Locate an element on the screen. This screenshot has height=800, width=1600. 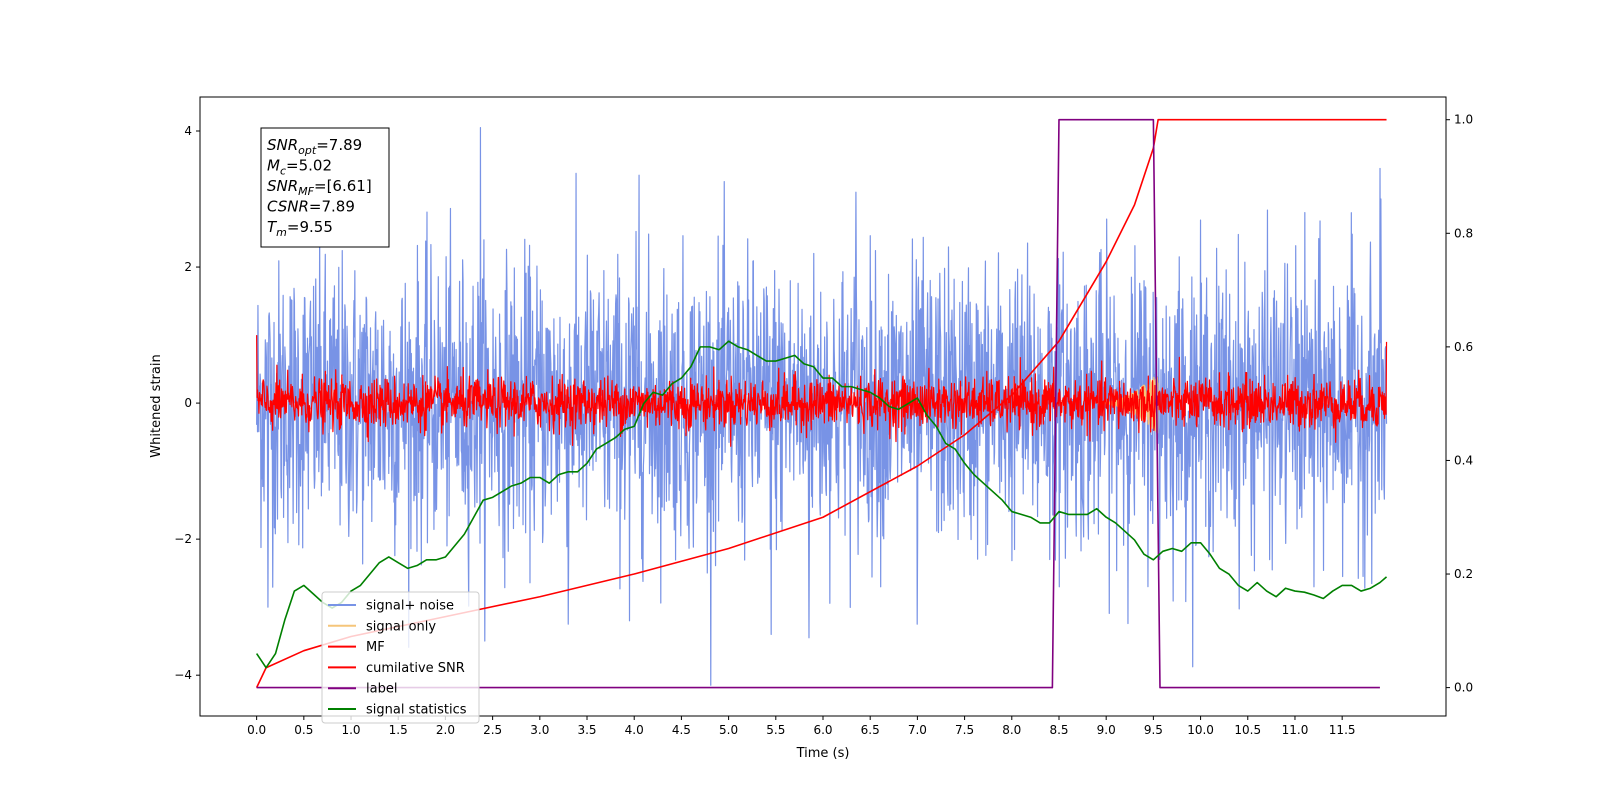
x-tick-label: 5.5 is located at coordinates (775, 730).